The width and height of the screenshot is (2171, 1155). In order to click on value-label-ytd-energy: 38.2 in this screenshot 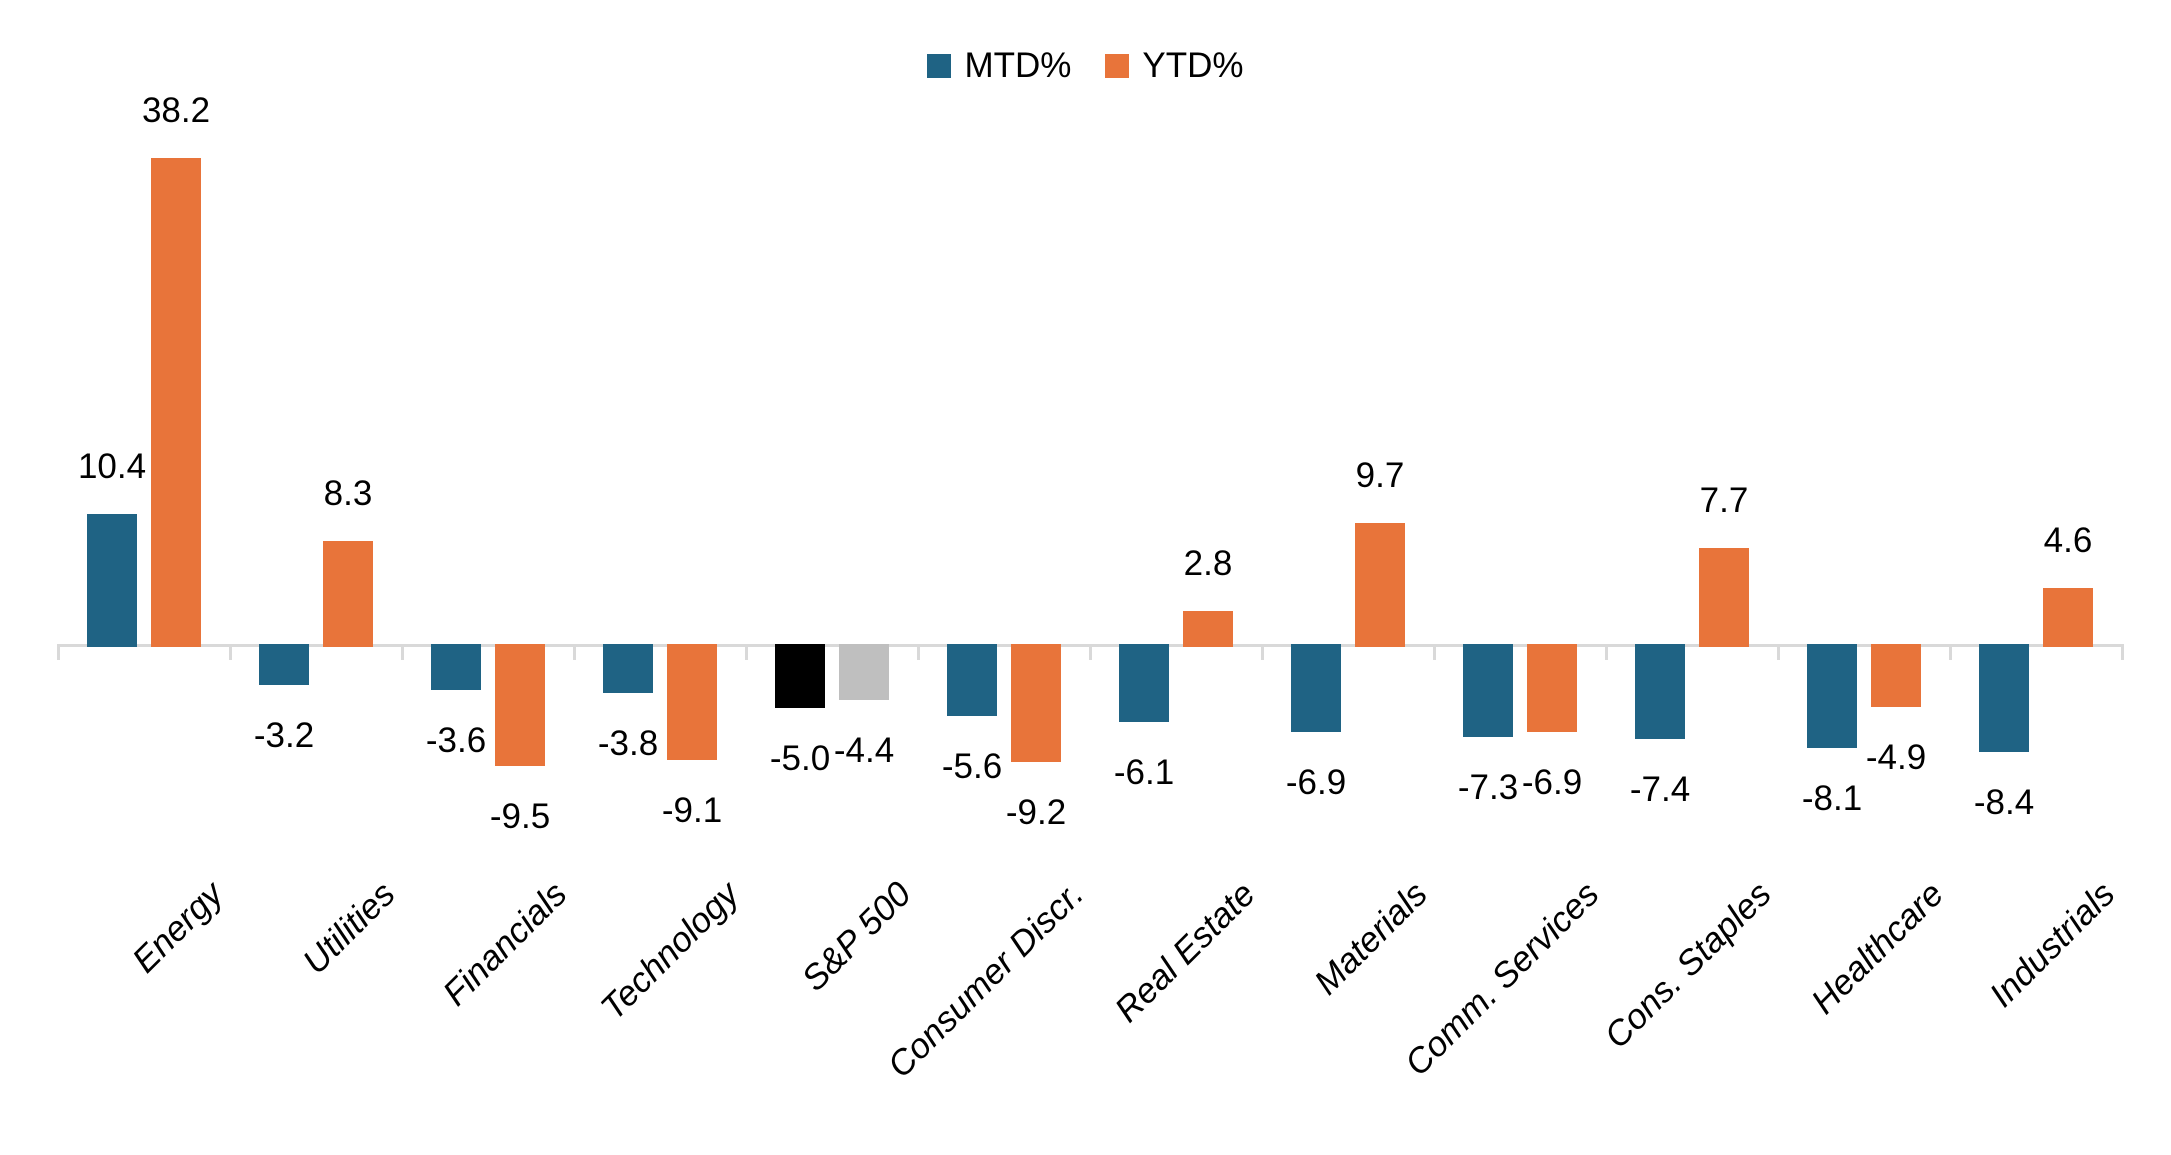, I will do `click(176, 110)`.